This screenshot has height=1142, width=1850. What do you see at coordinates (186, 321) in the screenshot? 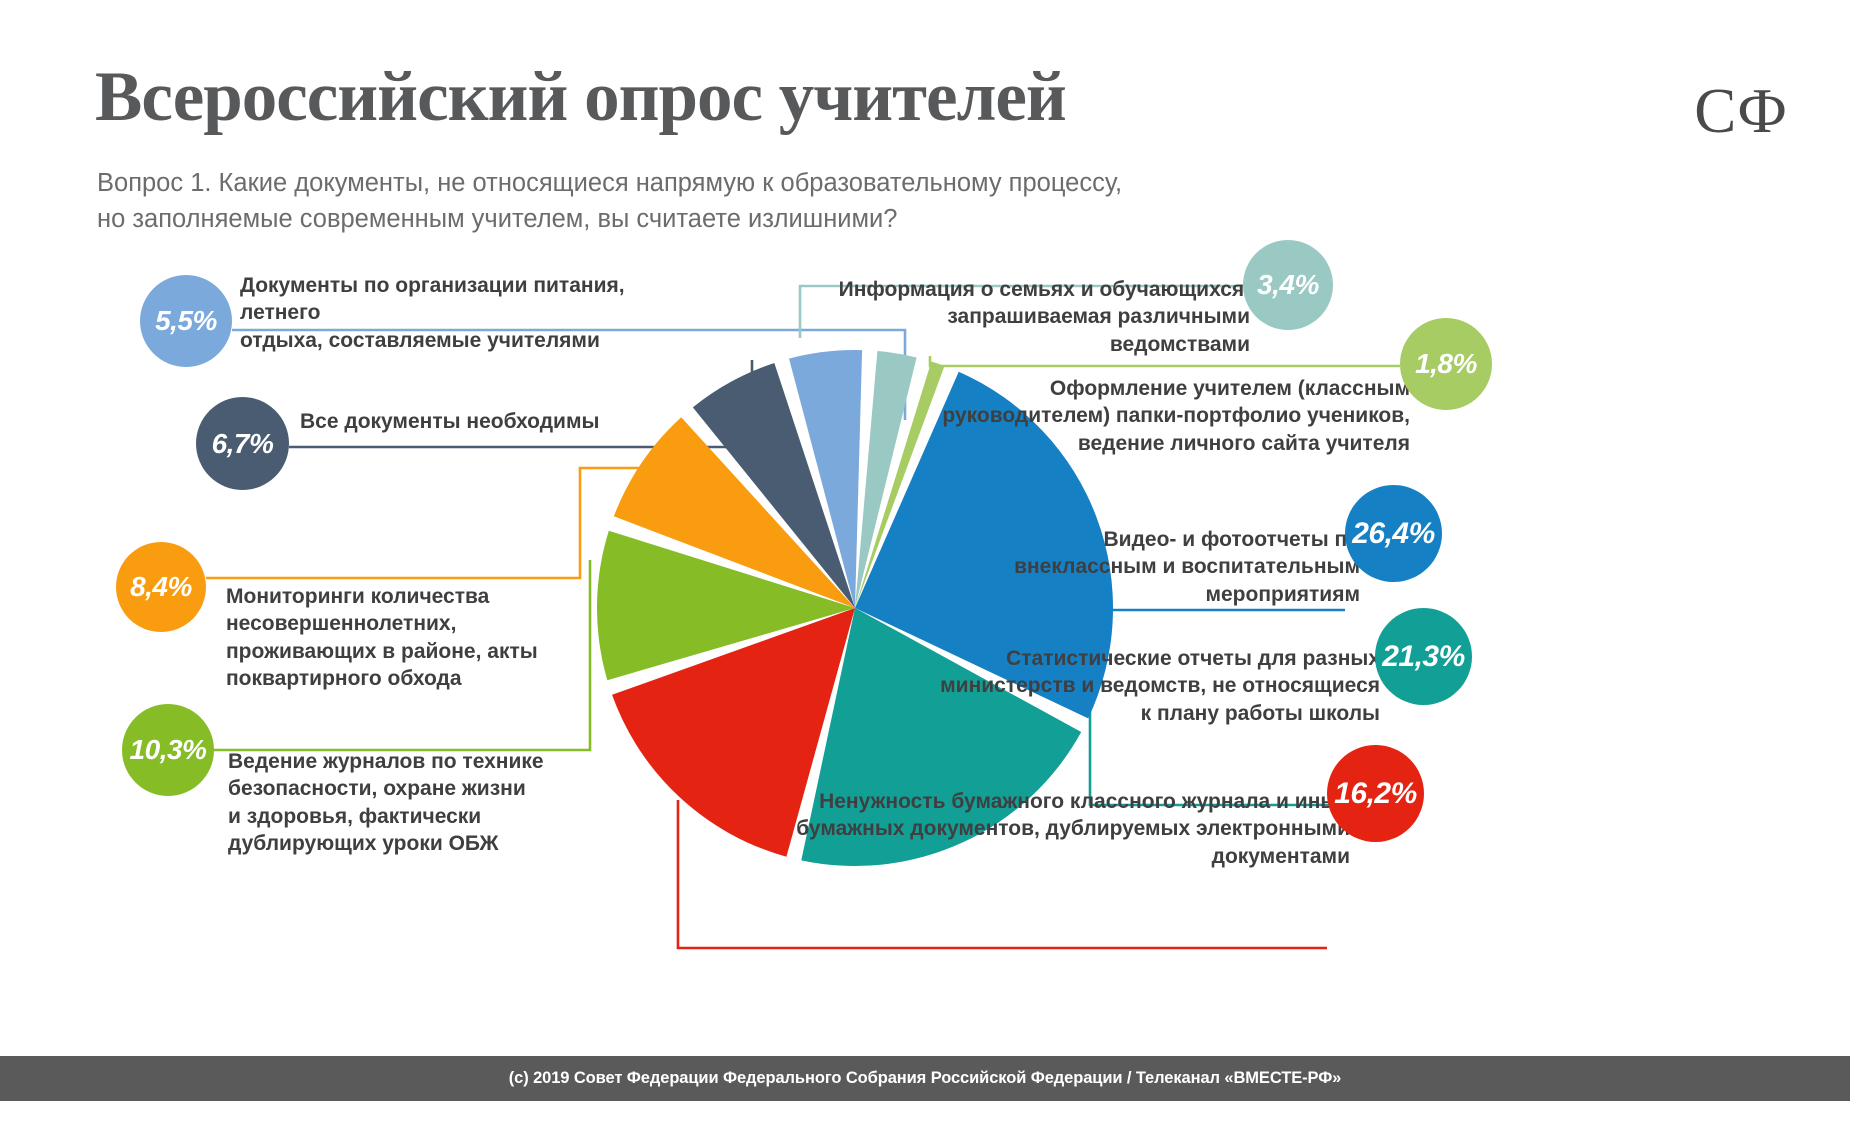
I see `percent-bubble-meals-summer: 5,5%` at bounding box center [186, 321].